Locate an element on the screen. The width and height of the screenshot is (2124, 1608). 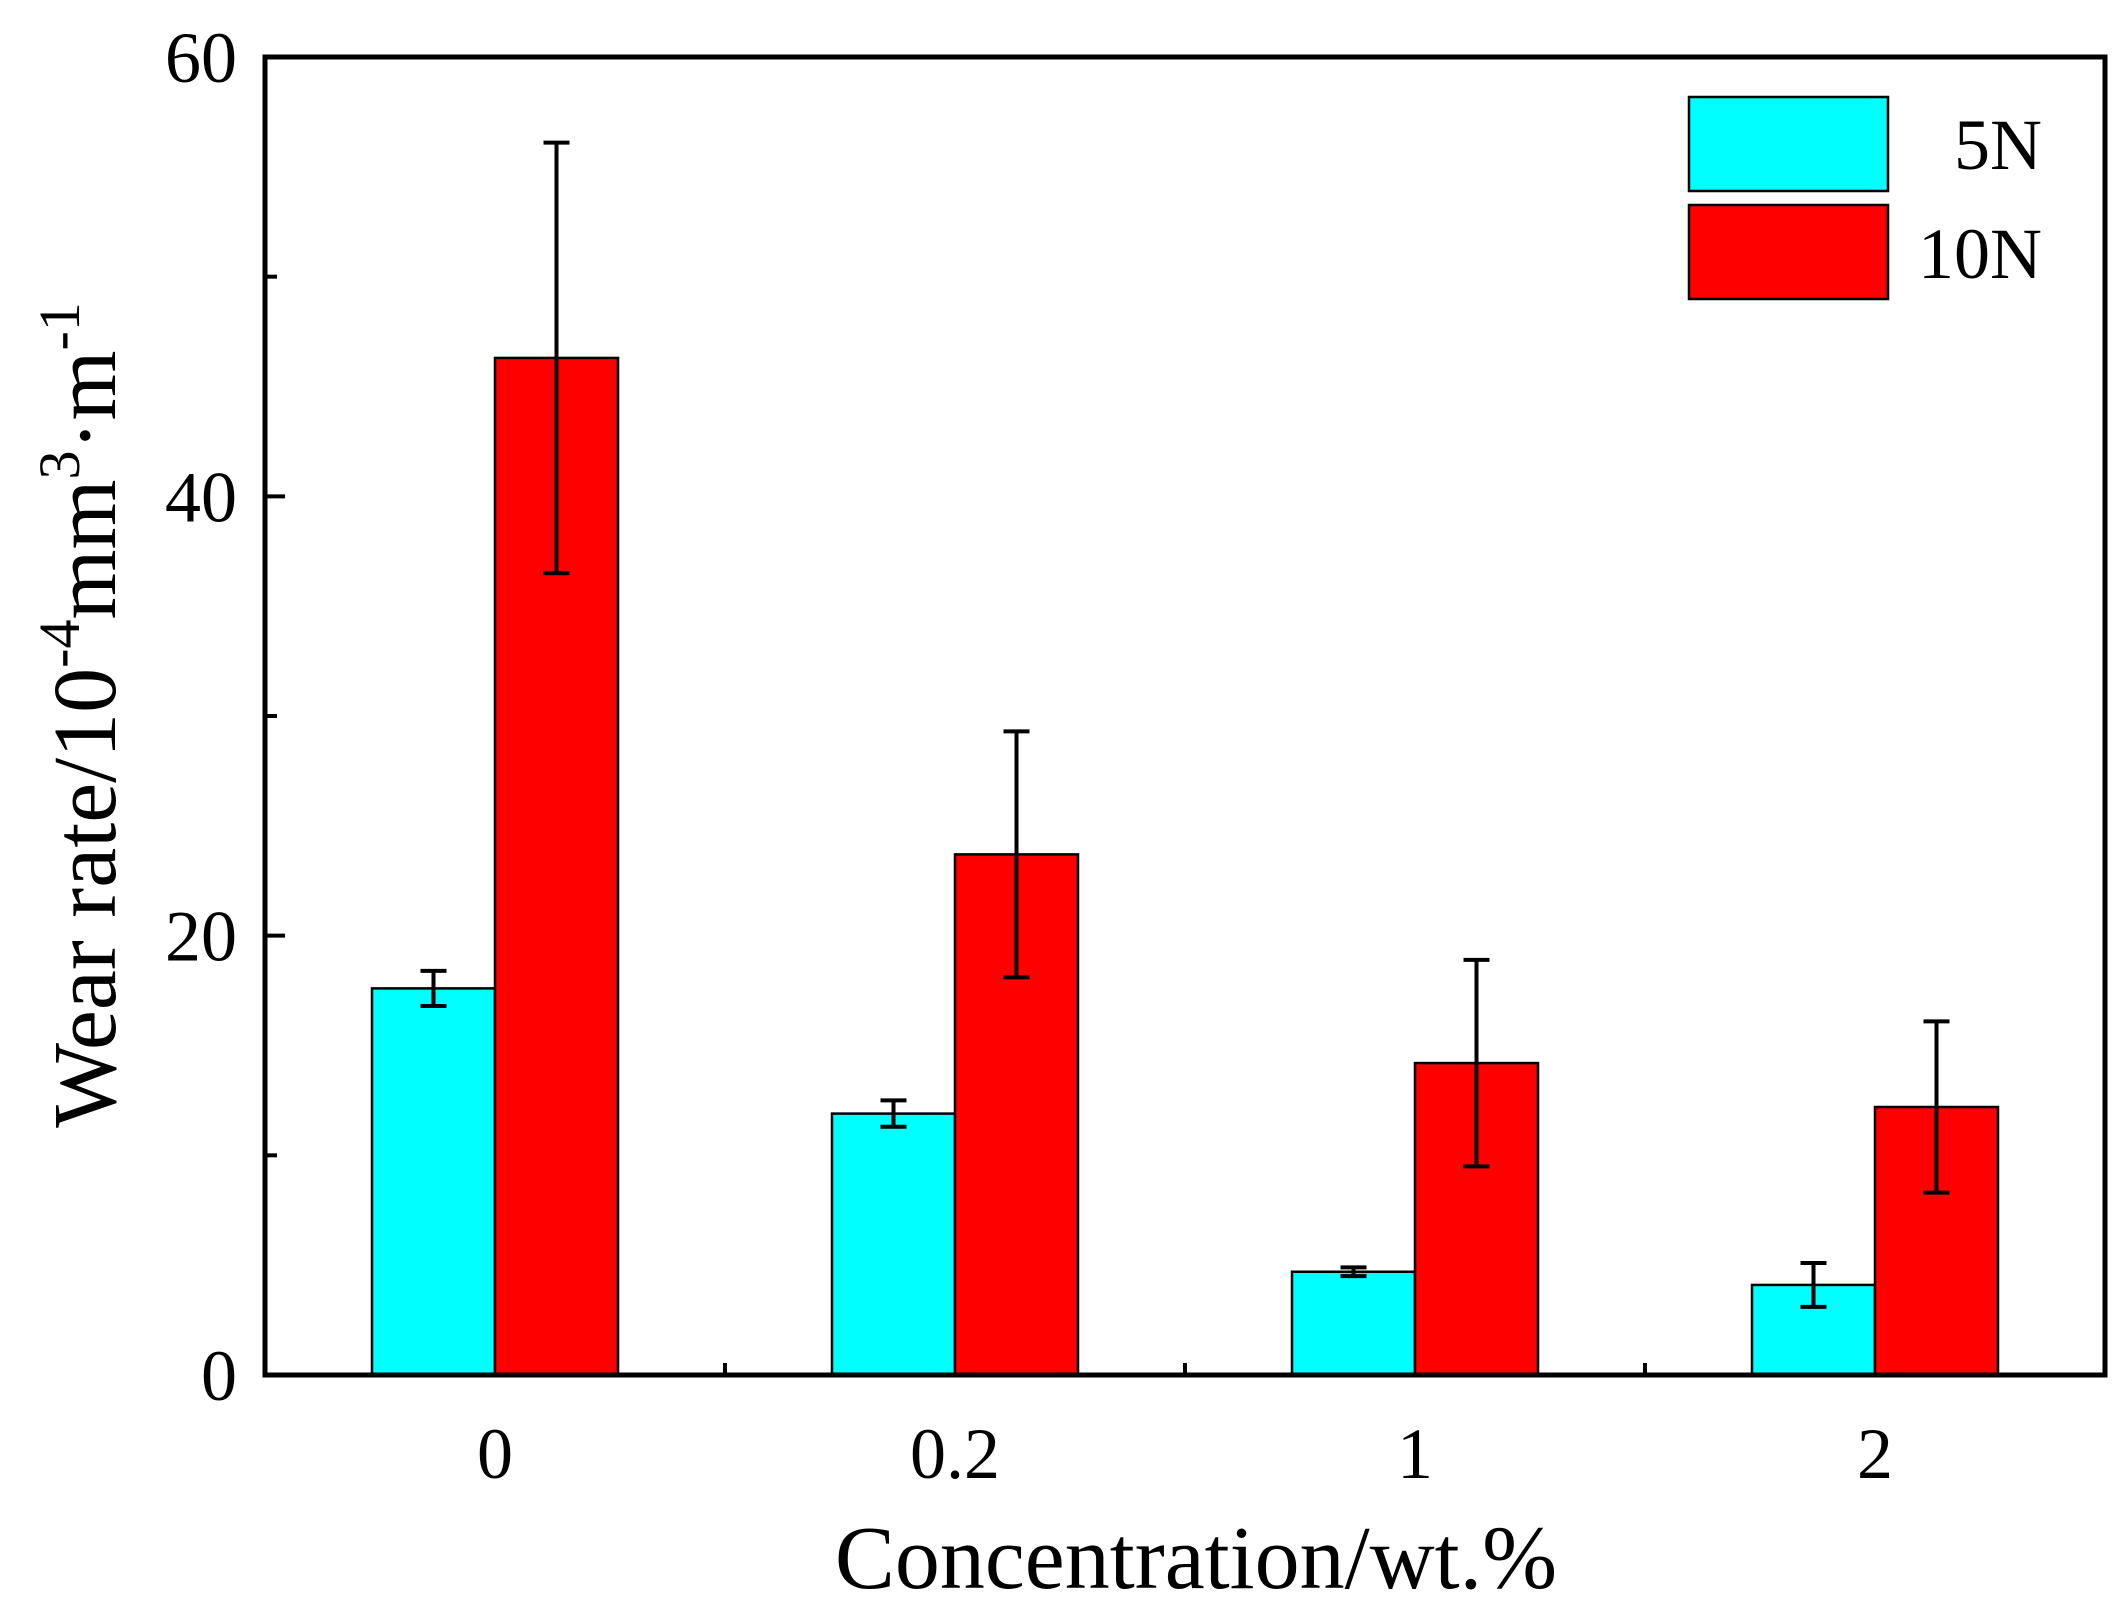
y-tick-label-2: 40 is located at coordinates (201, 497).